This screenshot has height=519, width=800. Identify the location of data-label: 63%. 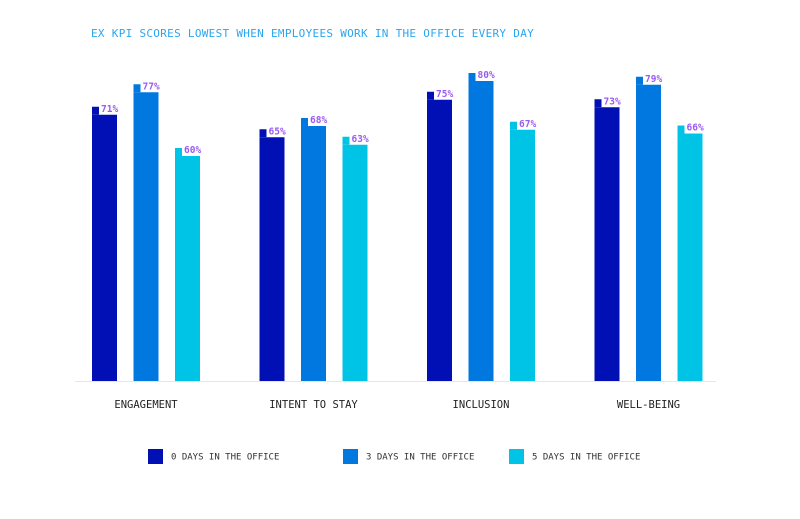
(360, 139).